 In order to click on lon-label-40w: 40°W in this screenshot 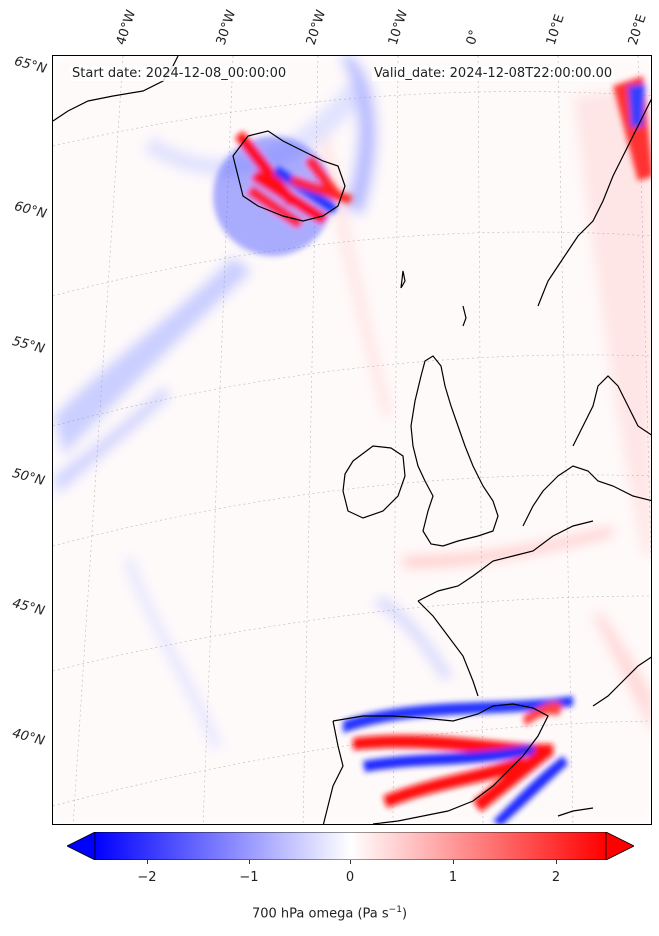, I will do `click(126, 27)`.